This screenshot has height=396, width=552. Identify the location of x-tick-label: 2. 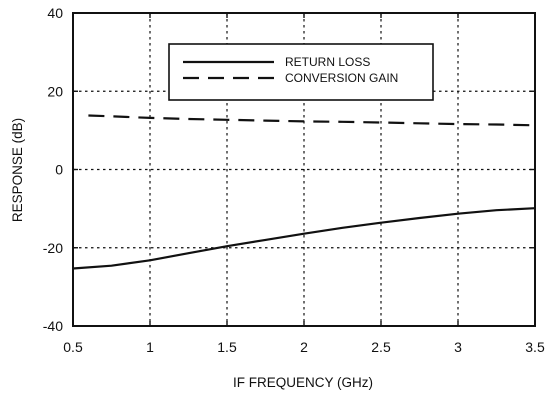
(304, 347).